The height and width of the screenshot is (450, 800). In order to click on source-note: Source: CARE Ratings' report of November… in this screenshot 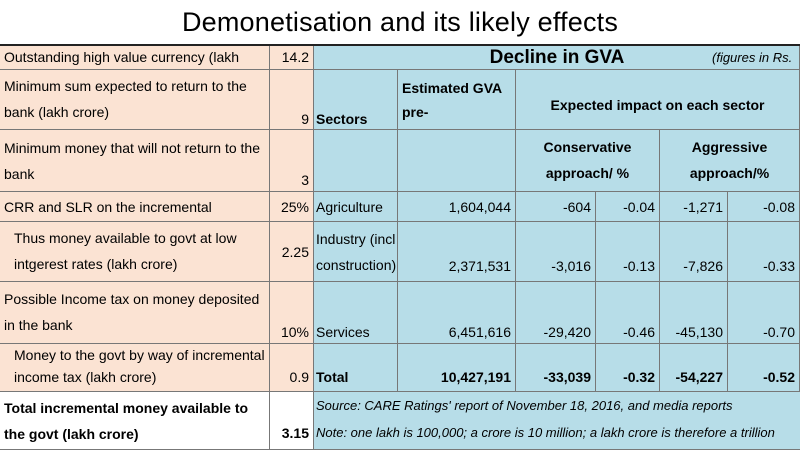, I will do `click(524, 405)`.